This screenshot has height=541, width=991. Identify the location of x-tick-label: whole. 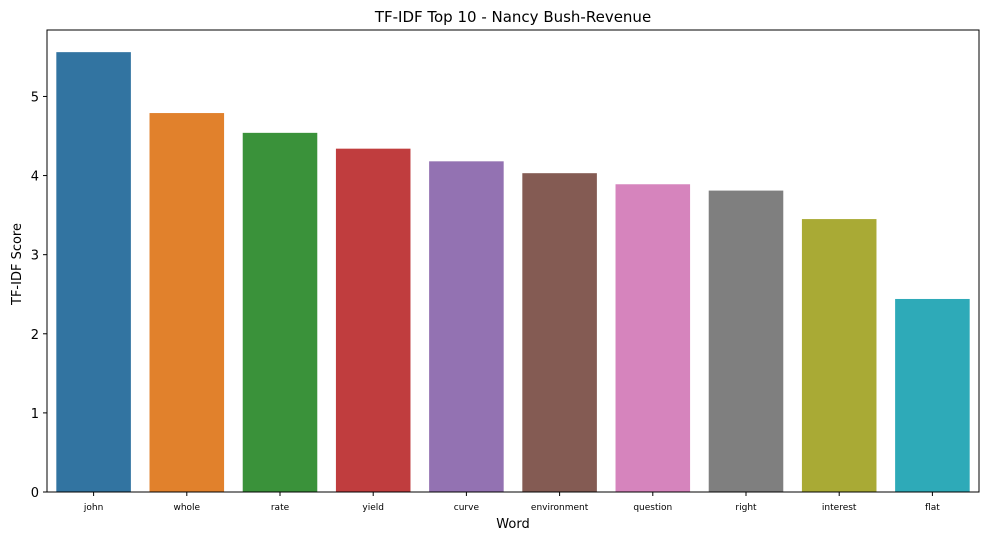
(186, 508).